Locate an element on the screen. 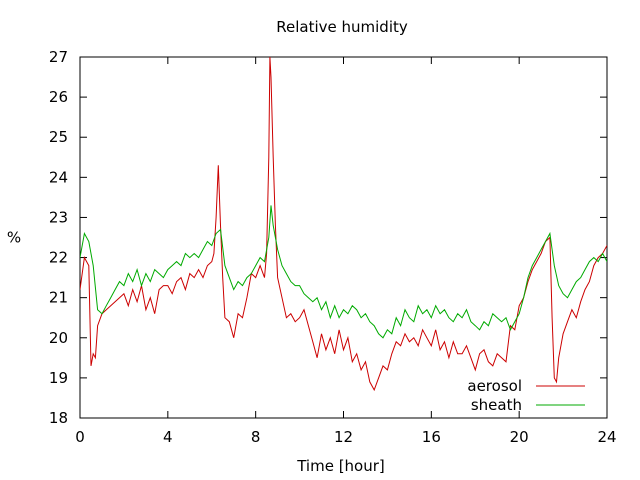 Image resolution: width=640 pixels, height=480 pixels. y-axis-label: % is located at coordinates (14, 238).